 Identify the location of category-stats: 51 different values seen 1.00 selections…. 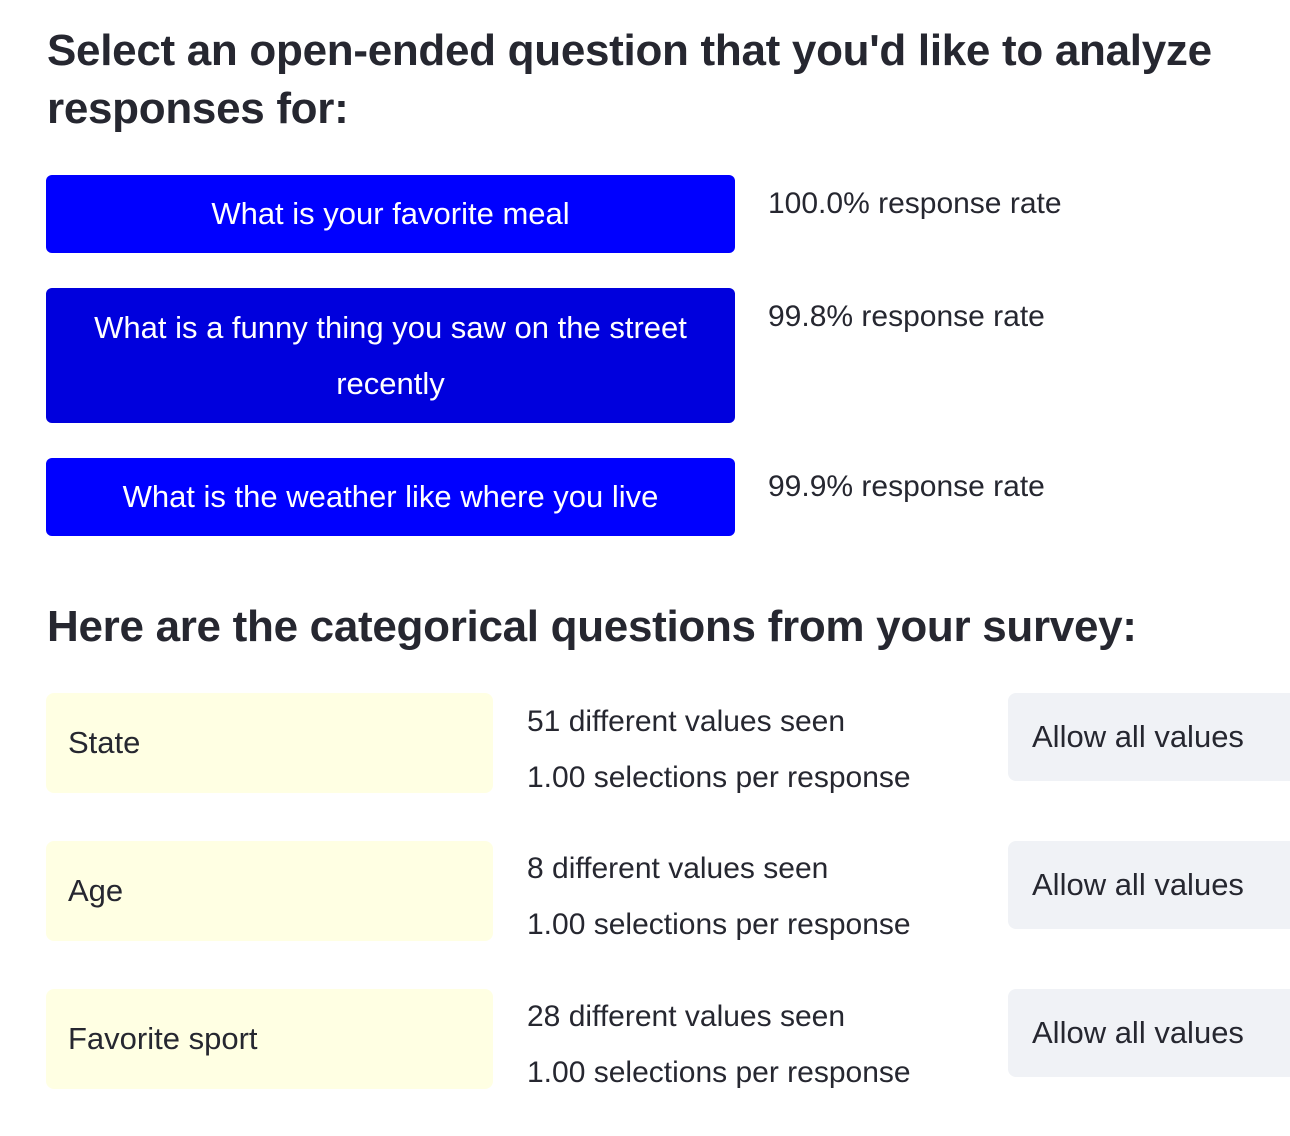
(719, 750).